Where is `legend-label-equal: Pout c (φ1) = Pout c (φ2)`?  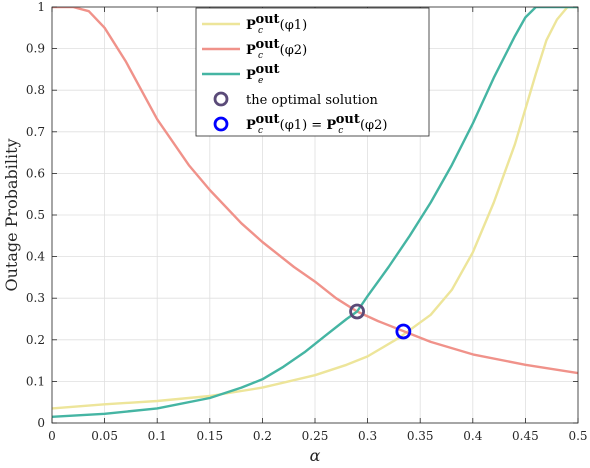
legend-label-equal: Pout c (φ1) = Pout c (φ2) is located at coordinates (316, 124).